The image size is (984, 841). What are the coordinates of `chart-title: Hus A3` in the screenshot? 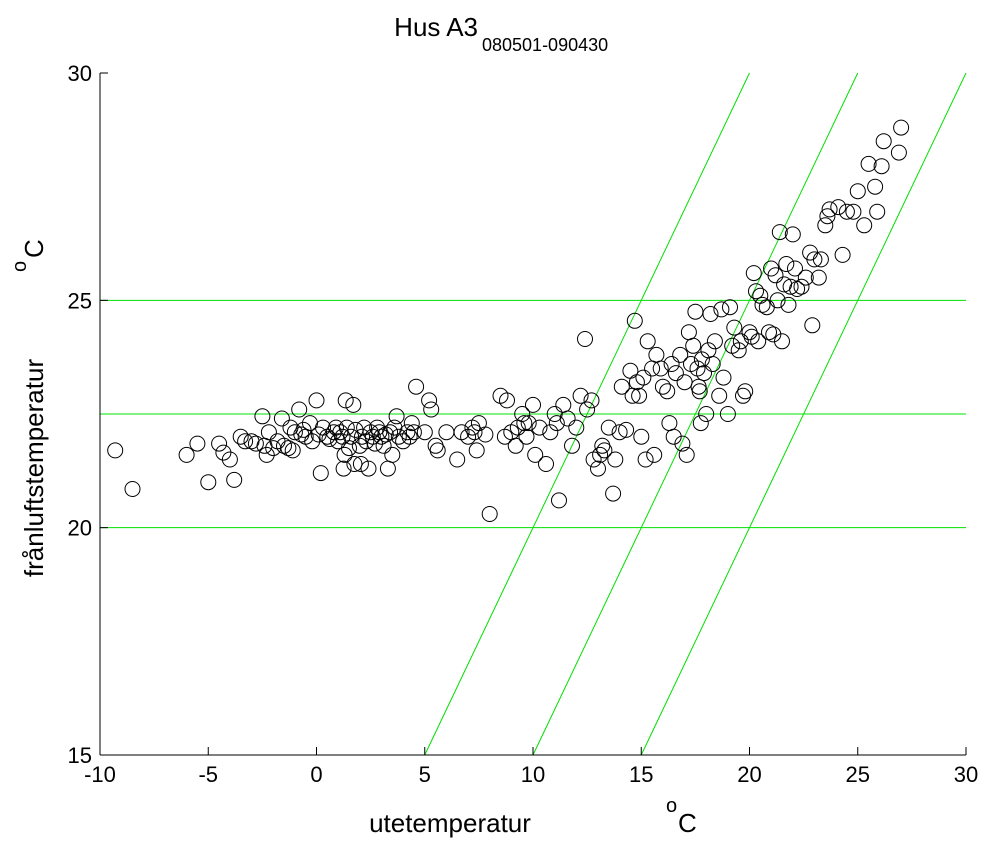 It's located at (436, 27).